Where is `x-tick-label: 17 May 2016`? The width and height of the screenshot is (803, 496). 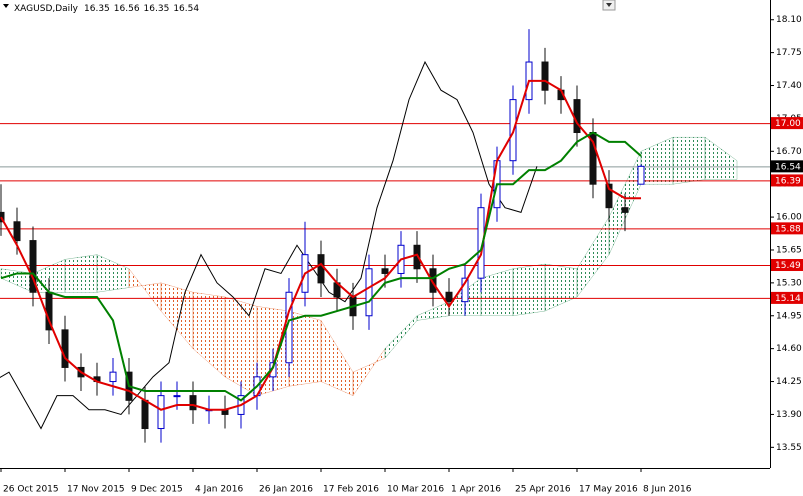
x-tick-label: 17 May 2016 is located at coordinates (608, 490).